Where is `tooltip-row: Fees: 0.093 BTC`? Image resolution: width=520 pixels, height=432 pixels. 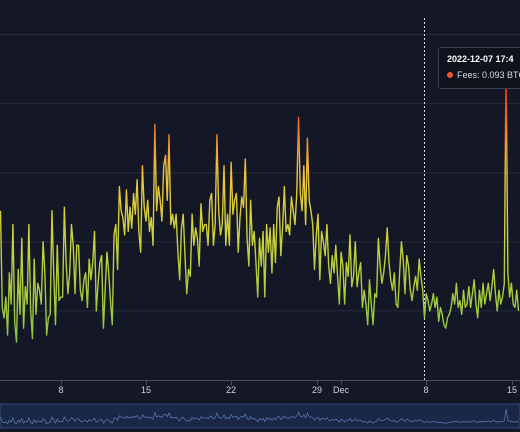
tooltip-row: Fees: 0.093 BTC is located at coordinates (483, 75).